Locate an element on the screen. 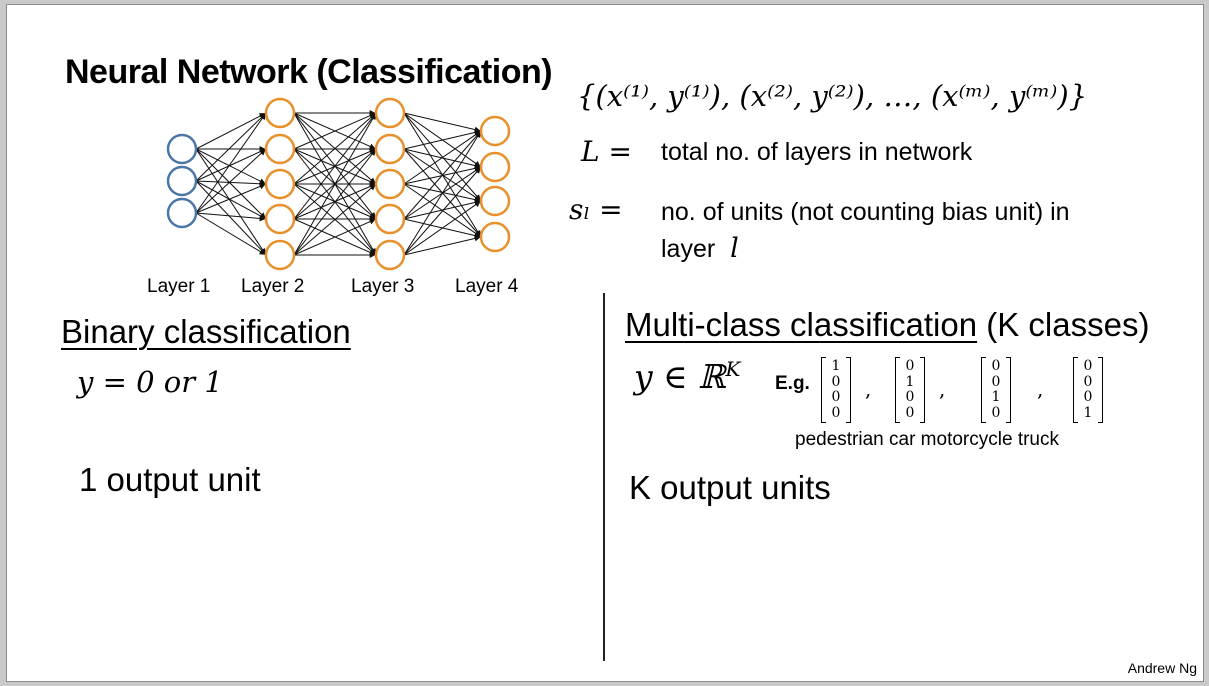  network-edges is located at coordinates (338, 184).